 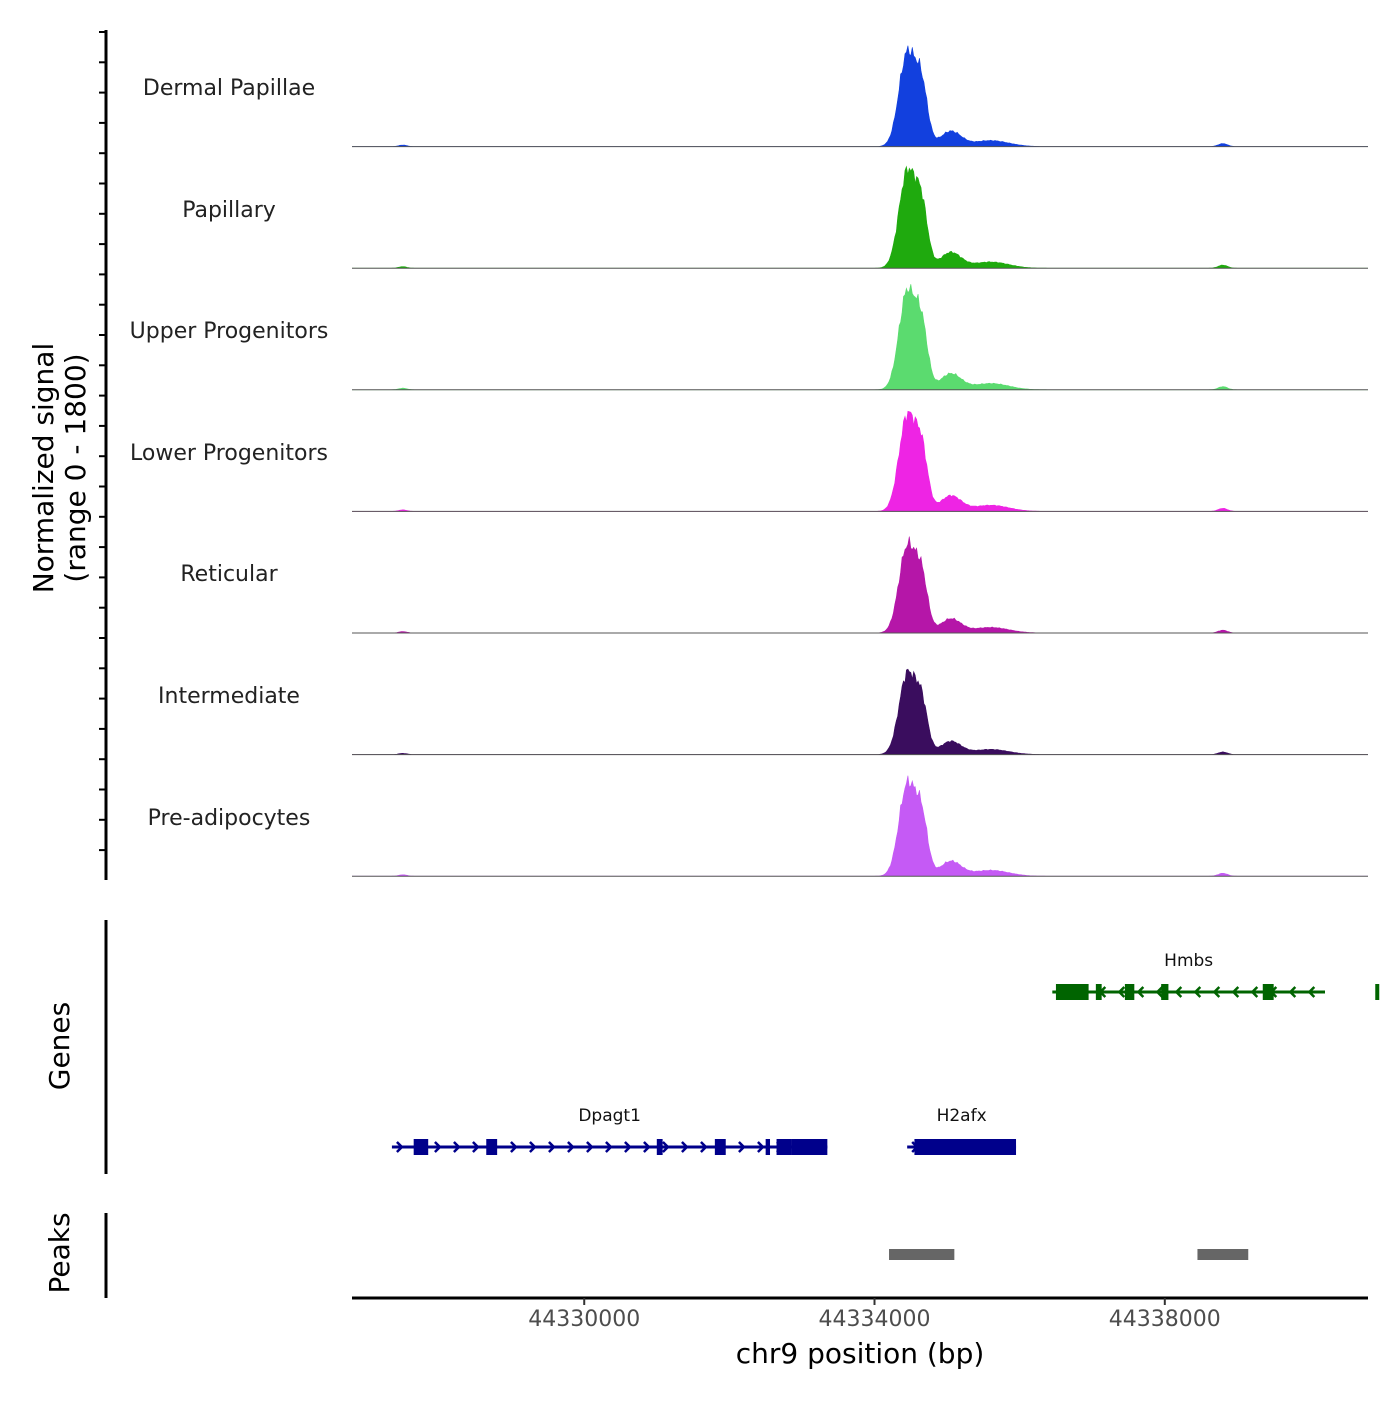 What do you see at coordinates (860, 217) in the screenshot?
I see `coverage-area-papillary` at bounding box center [860, 217].